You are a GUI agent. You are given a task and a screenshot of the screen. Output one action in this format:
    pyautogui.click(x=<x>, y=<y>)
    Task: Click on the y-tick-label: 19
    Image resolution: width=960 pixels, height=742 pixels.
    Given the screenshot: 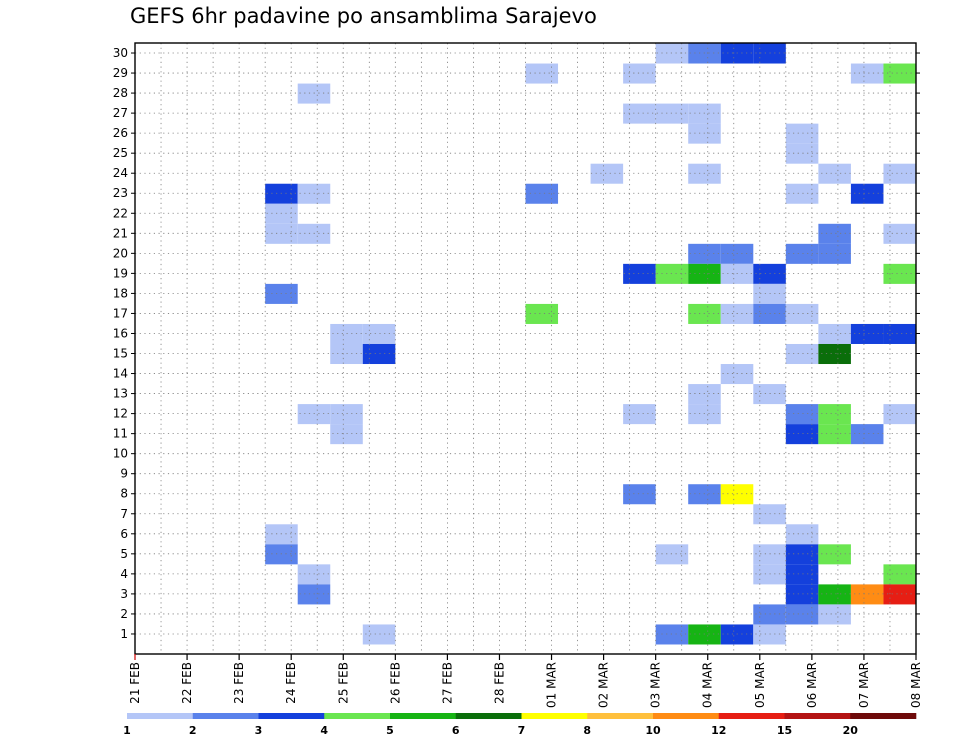 What is the action you would take?
    pyautogui.click(x=120, y=273)
    